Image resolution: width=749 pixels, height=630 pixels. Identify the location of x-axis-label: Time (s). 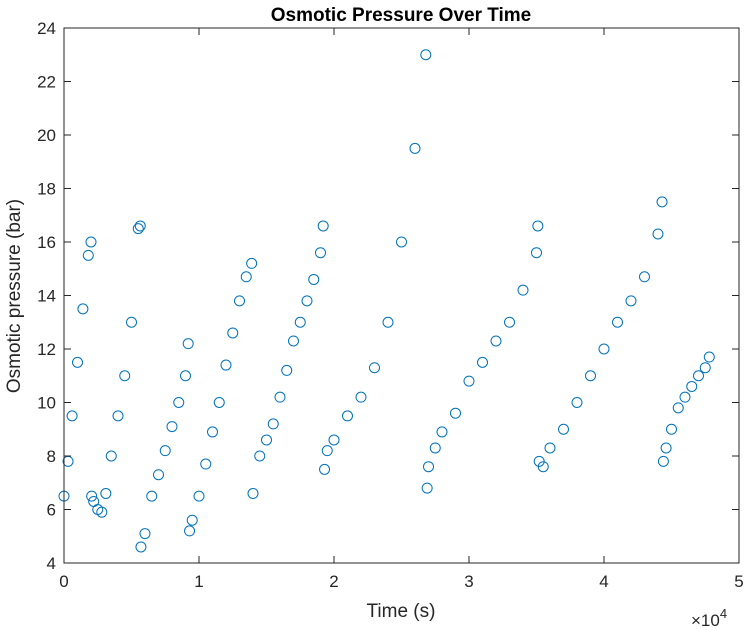
(401, 611).